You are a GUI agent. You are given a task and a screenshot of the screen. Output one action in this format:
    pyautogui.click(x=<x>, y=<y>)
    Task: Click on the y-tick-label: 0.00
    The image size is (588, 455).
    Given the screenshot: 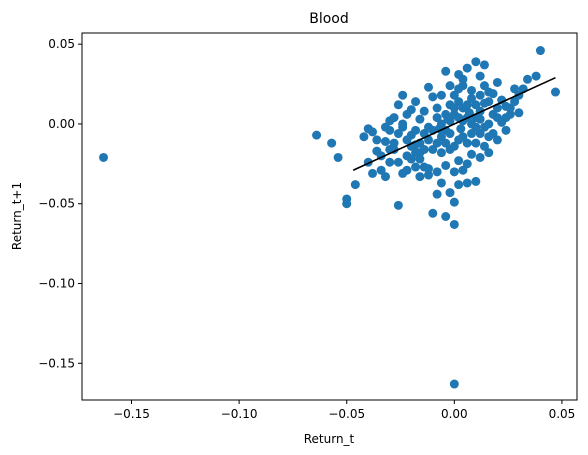 What is the action you would take?
    pyautogui.click(x=61, y=124)
    